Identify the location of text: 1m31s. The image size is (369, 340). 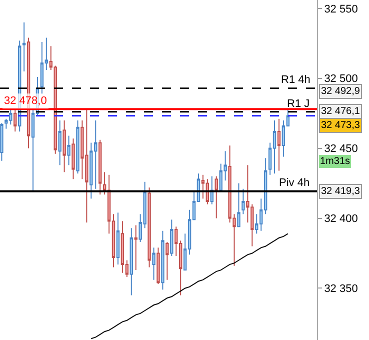
(335, 161).